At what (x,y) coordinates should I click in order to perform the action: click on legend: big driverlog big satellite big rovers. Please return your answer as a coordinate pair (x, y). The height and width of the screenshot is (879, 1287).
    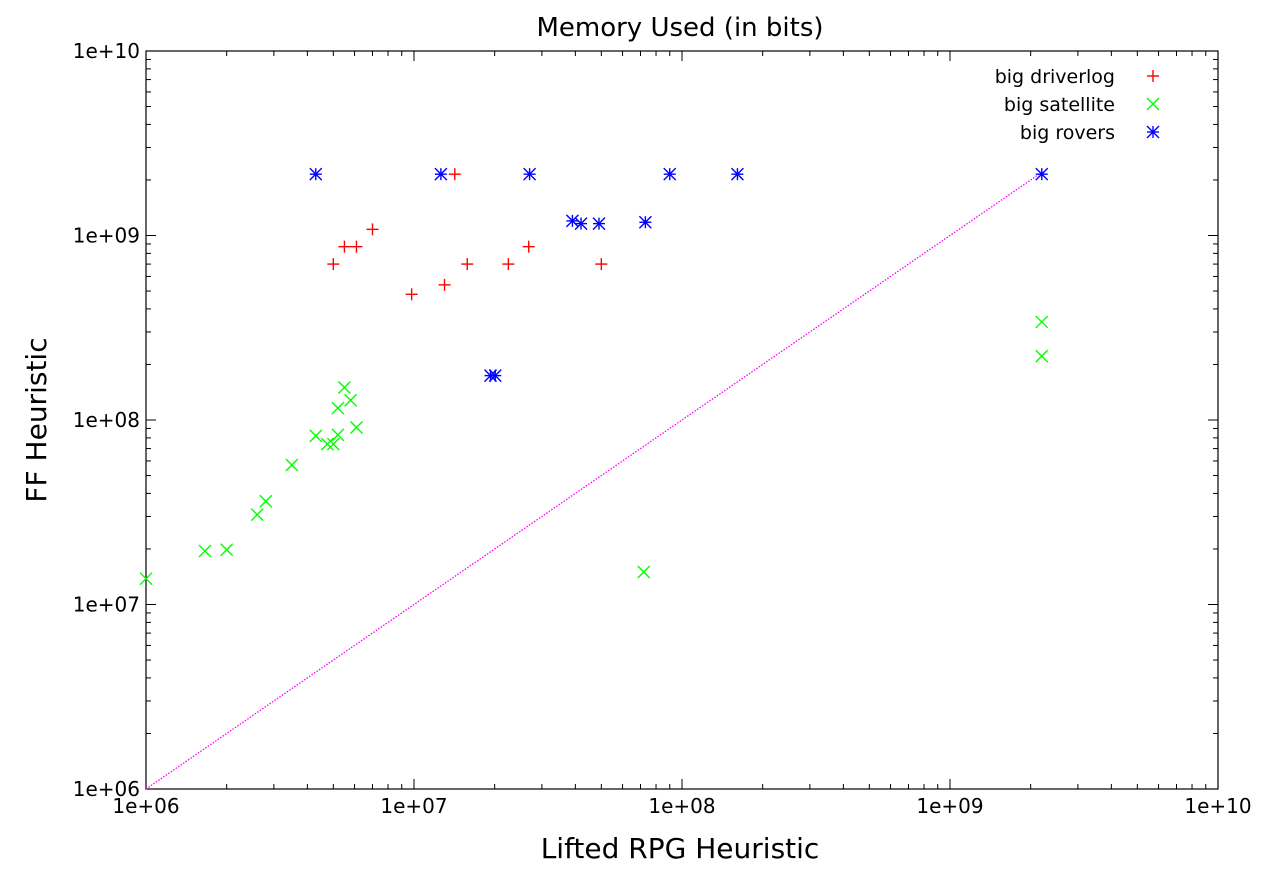
    Looking at the image, I should click on (1077, 105).